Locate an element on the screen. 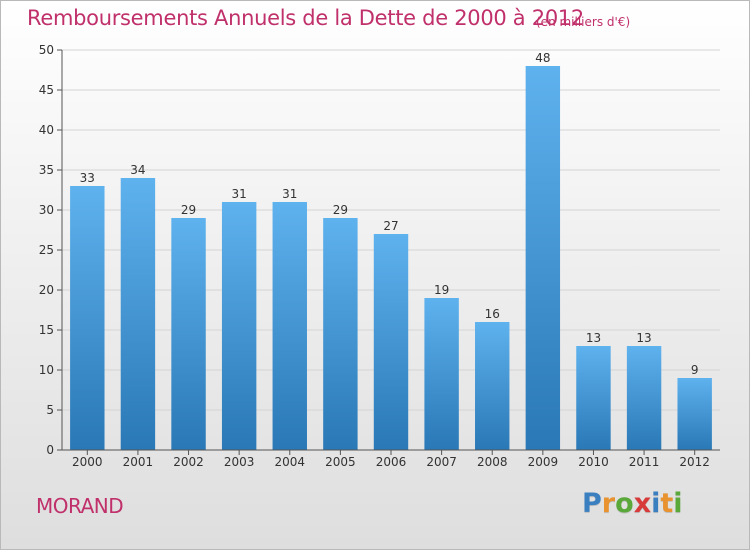 The height and width of the screenshot is (550, 750). y-tick-label: 45 is located at coordinates (46, 90).